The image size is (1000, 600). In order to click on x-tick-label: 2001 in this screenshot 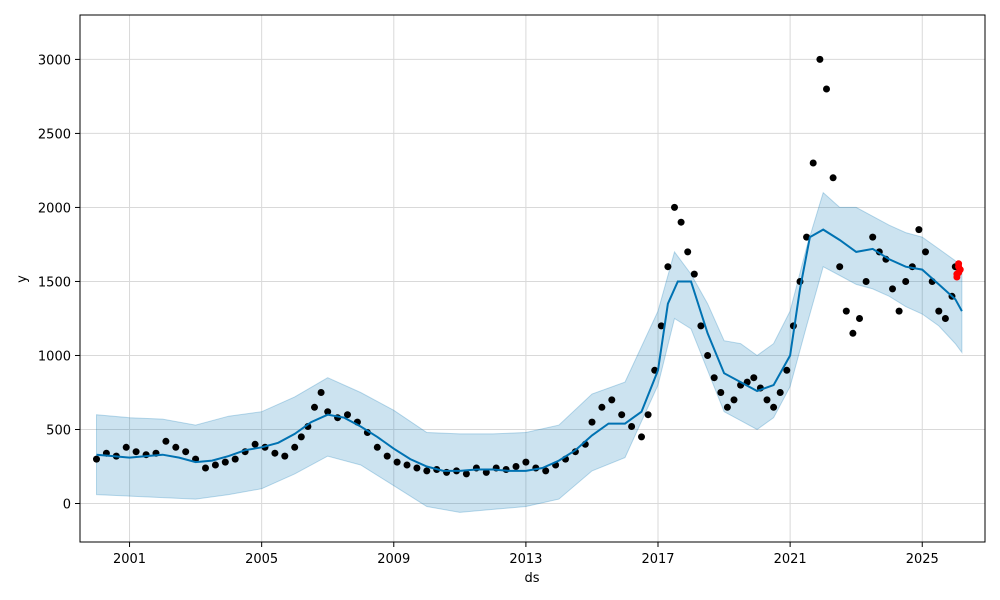, I will do `click(129, 559)`.